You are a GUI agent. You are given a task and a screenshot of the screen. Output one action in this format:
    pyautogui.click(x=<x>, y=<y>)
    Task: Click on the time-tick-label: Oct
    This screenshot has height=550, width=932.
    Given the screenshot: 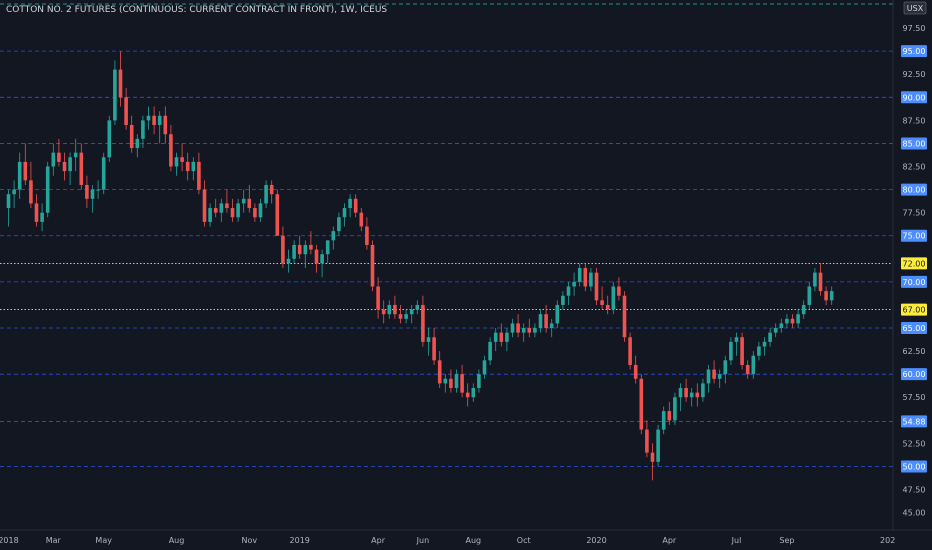 What is the action you would take?
    pyautogui.click(x=524, y=540)
    